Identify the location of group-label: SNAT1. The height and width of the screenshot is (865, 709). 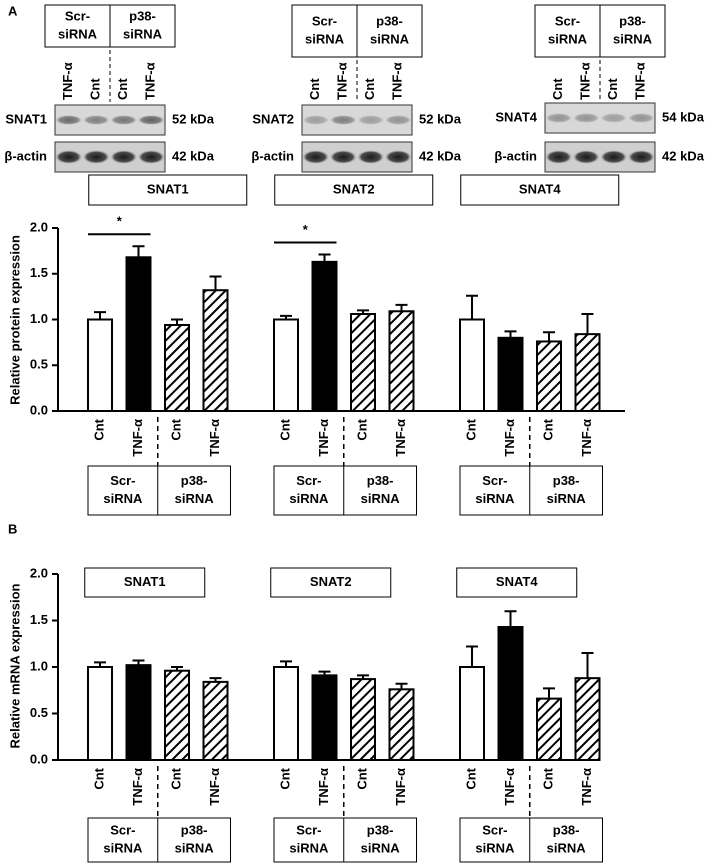
(168, 188).